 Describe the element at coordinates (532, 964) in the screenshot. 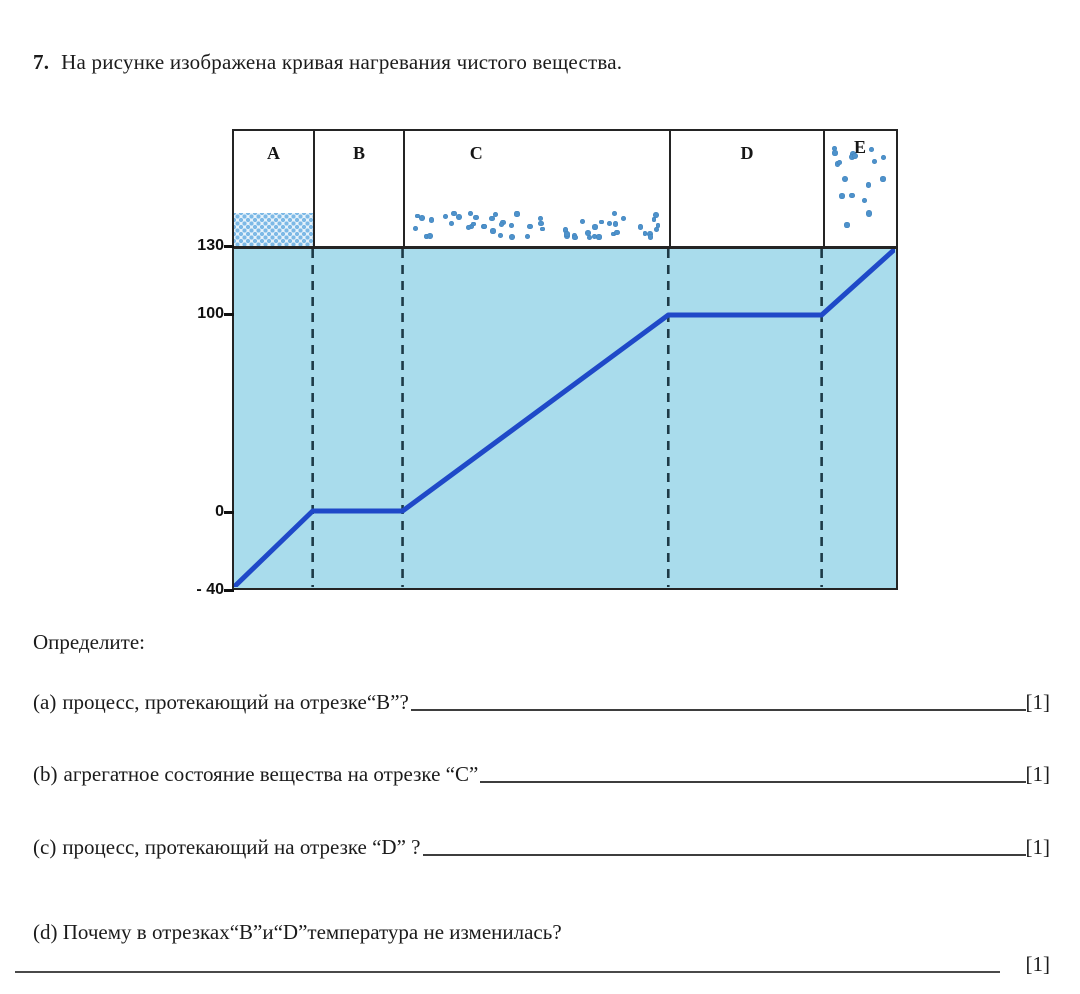

I see `question-d-answer-row: [1]` at that location.